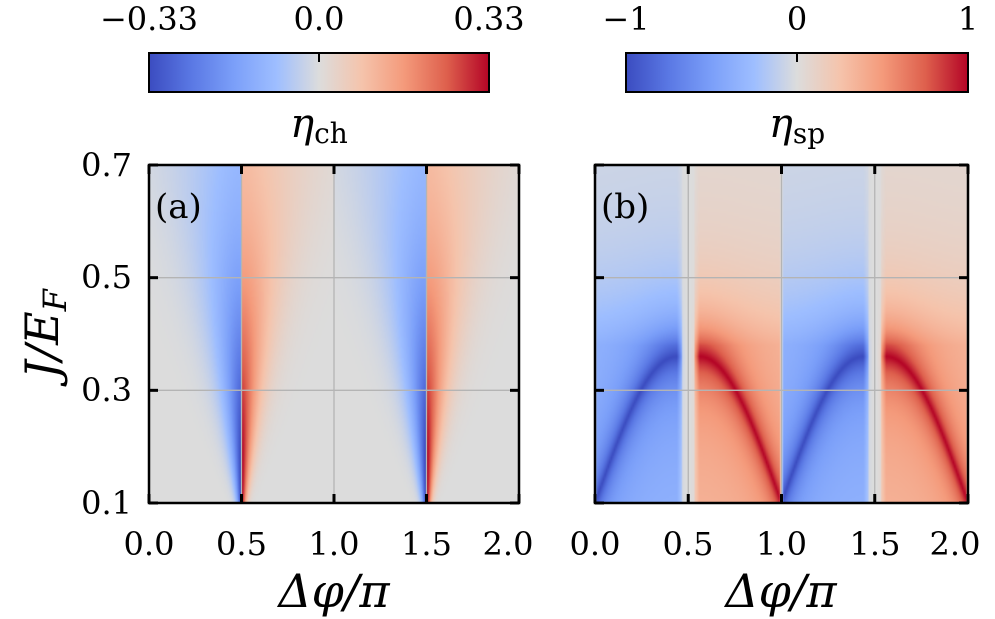  Describe the element at coordinates (508, 544) in the screenshot. I see `x-tick-label-a: 2.0` at that location.